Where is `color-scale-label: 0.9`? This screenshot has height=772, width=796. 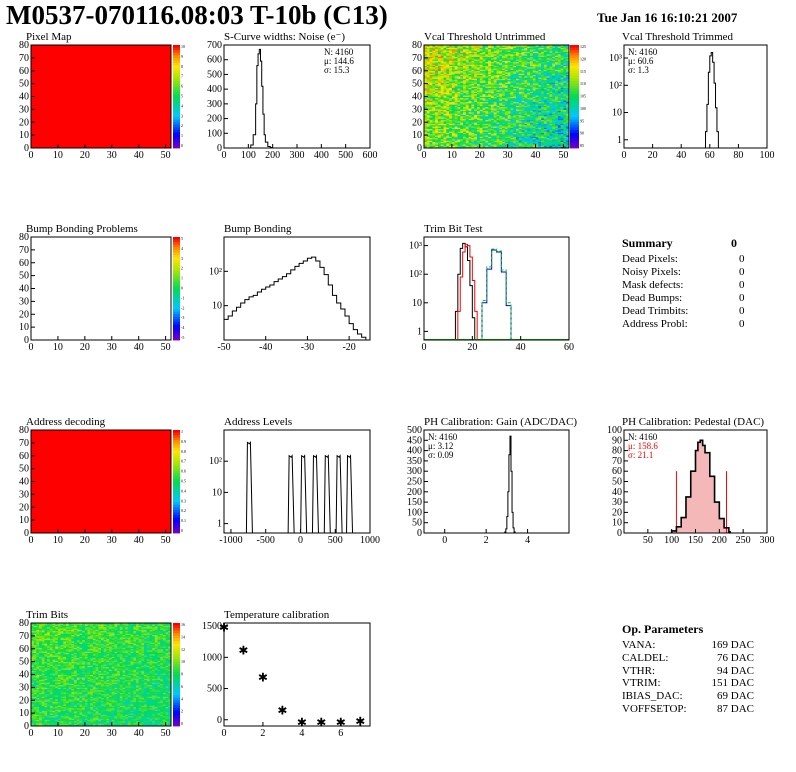 color-scale-label: 0.9 is located at coordinates (183, 441).